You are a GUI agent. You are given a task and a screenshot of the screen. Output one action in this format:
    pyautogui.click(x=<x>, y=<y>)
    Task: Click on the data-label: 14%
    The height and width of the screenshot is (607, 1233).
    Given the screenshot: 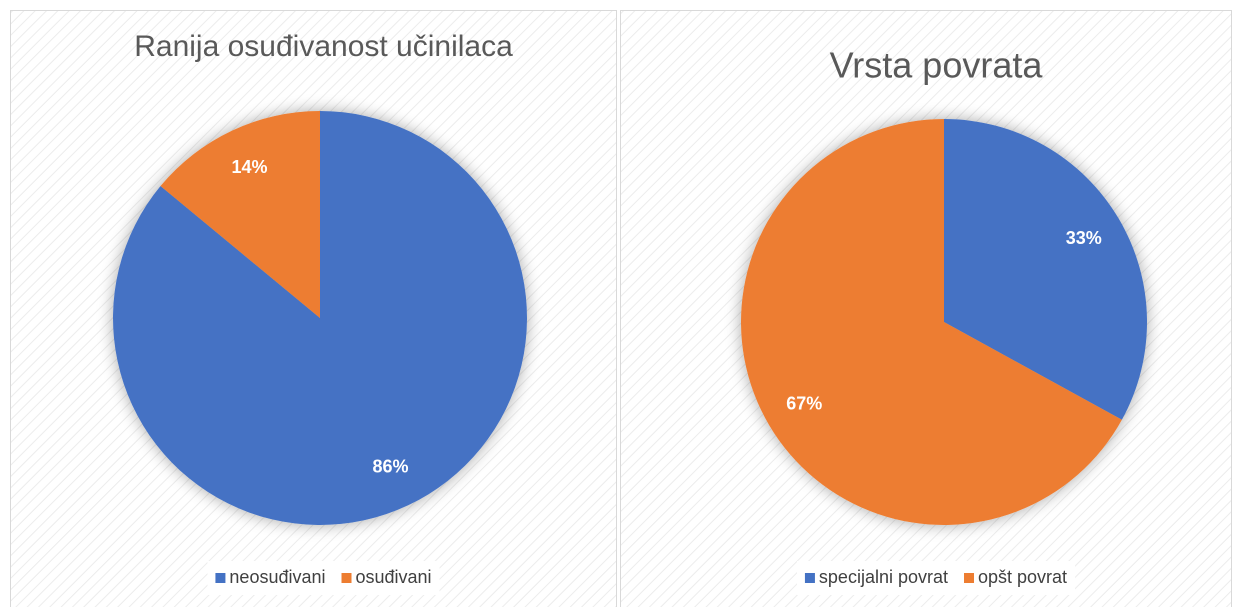 What is the action you would take?
    pyautogui.click(x=249, y=167)
    